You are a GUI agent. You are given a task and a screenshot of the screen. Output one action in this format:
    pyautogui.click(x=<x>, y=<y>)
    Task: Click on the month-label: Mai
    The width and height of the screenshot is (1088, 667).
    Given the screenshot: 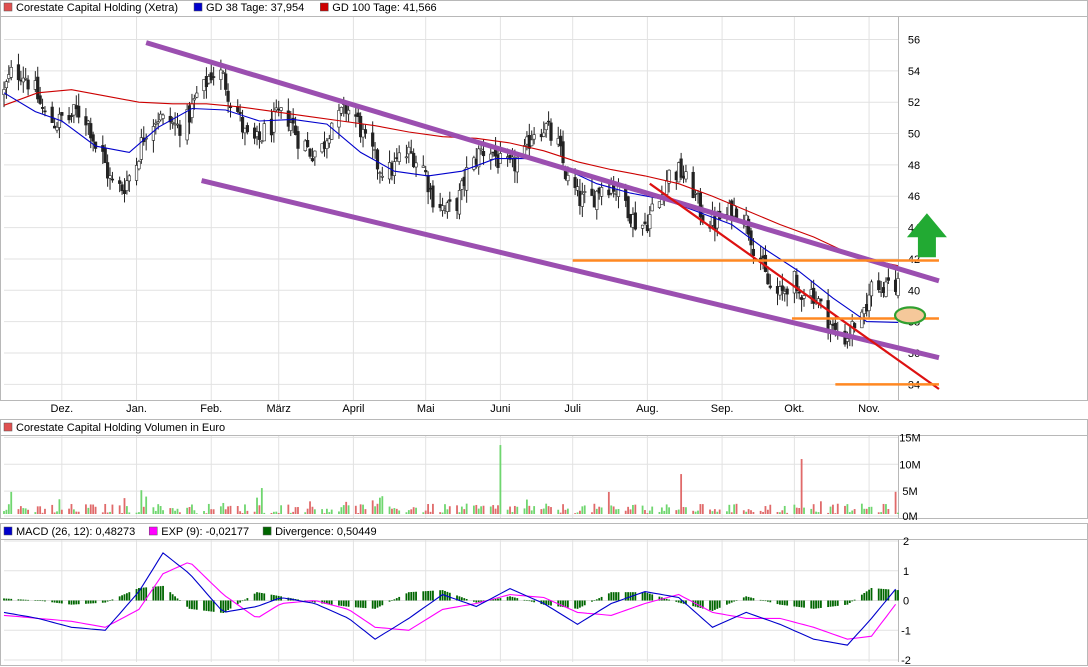 What is the action you would take?
    pyautogui.click(x=426, y=409)
    